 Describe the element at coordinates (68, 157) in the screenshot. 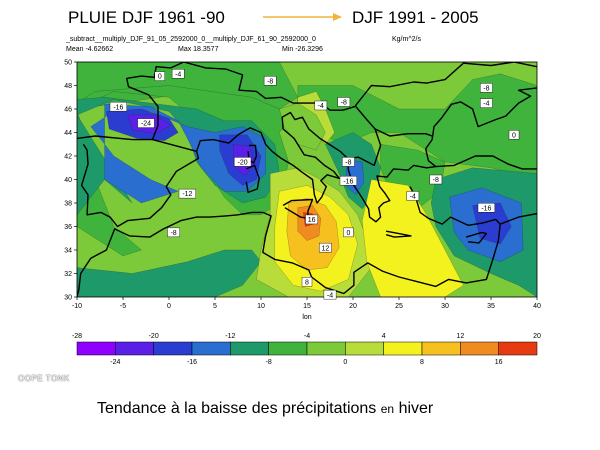

I see `y-tick-label: 42` at that location.